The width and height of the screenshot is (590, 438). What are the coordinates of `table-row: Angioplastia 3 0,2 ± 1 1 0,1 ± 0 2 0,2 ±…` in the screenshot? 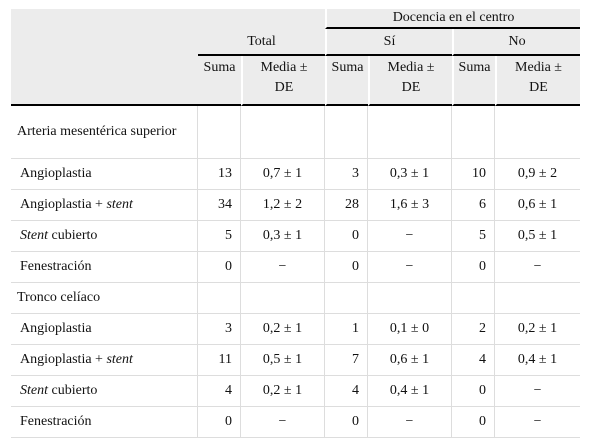 It's located at (296, 329).